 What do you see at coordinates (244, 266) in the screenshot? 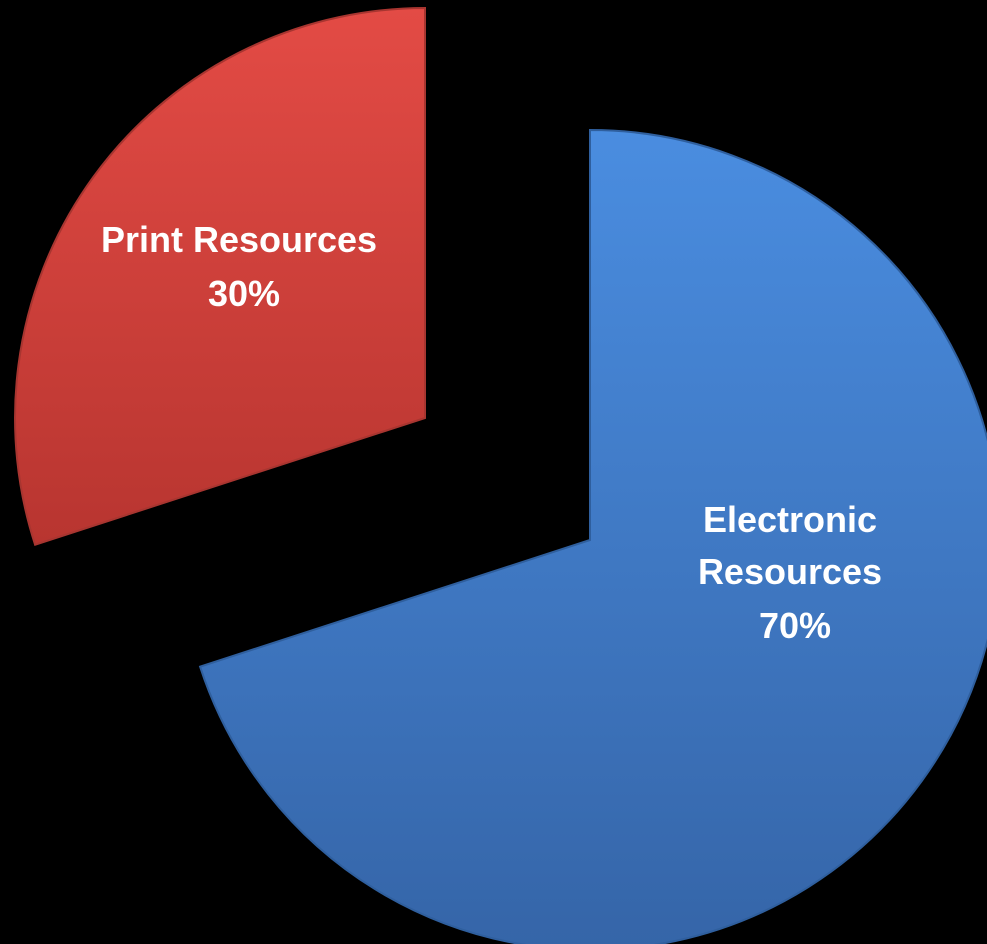
I see `slice-label-print-resources: Print Resources 30%` at bounding box center [244, 266].